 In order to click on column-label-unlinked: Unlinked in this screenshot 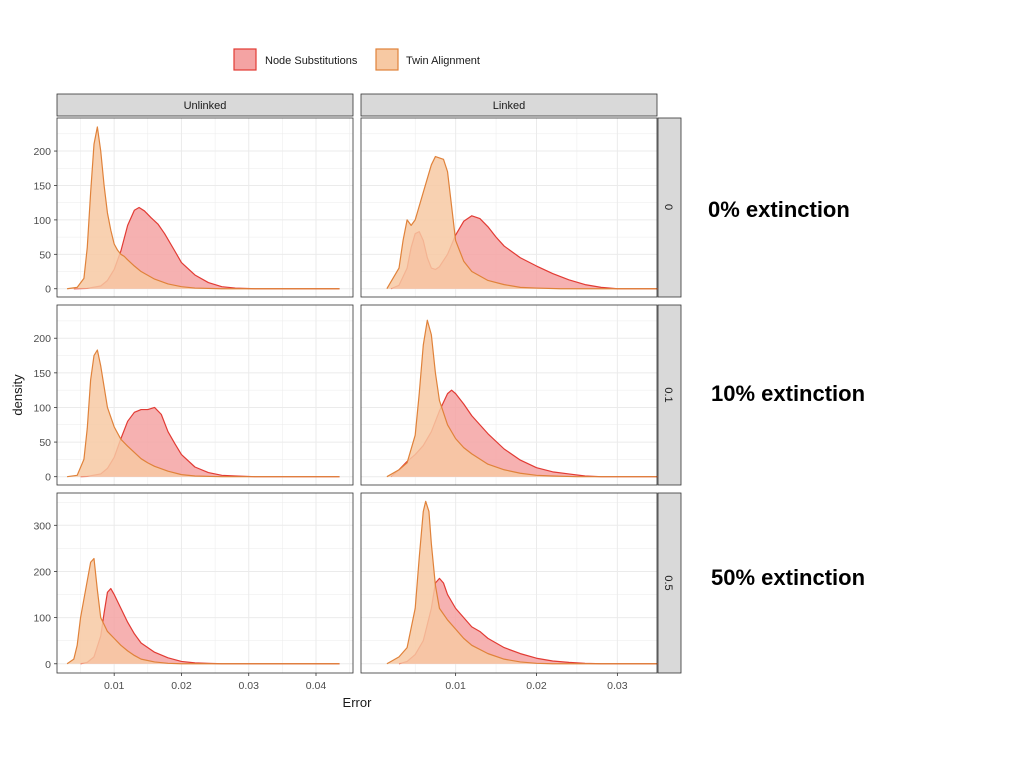, I will do `click(205, 106)`.